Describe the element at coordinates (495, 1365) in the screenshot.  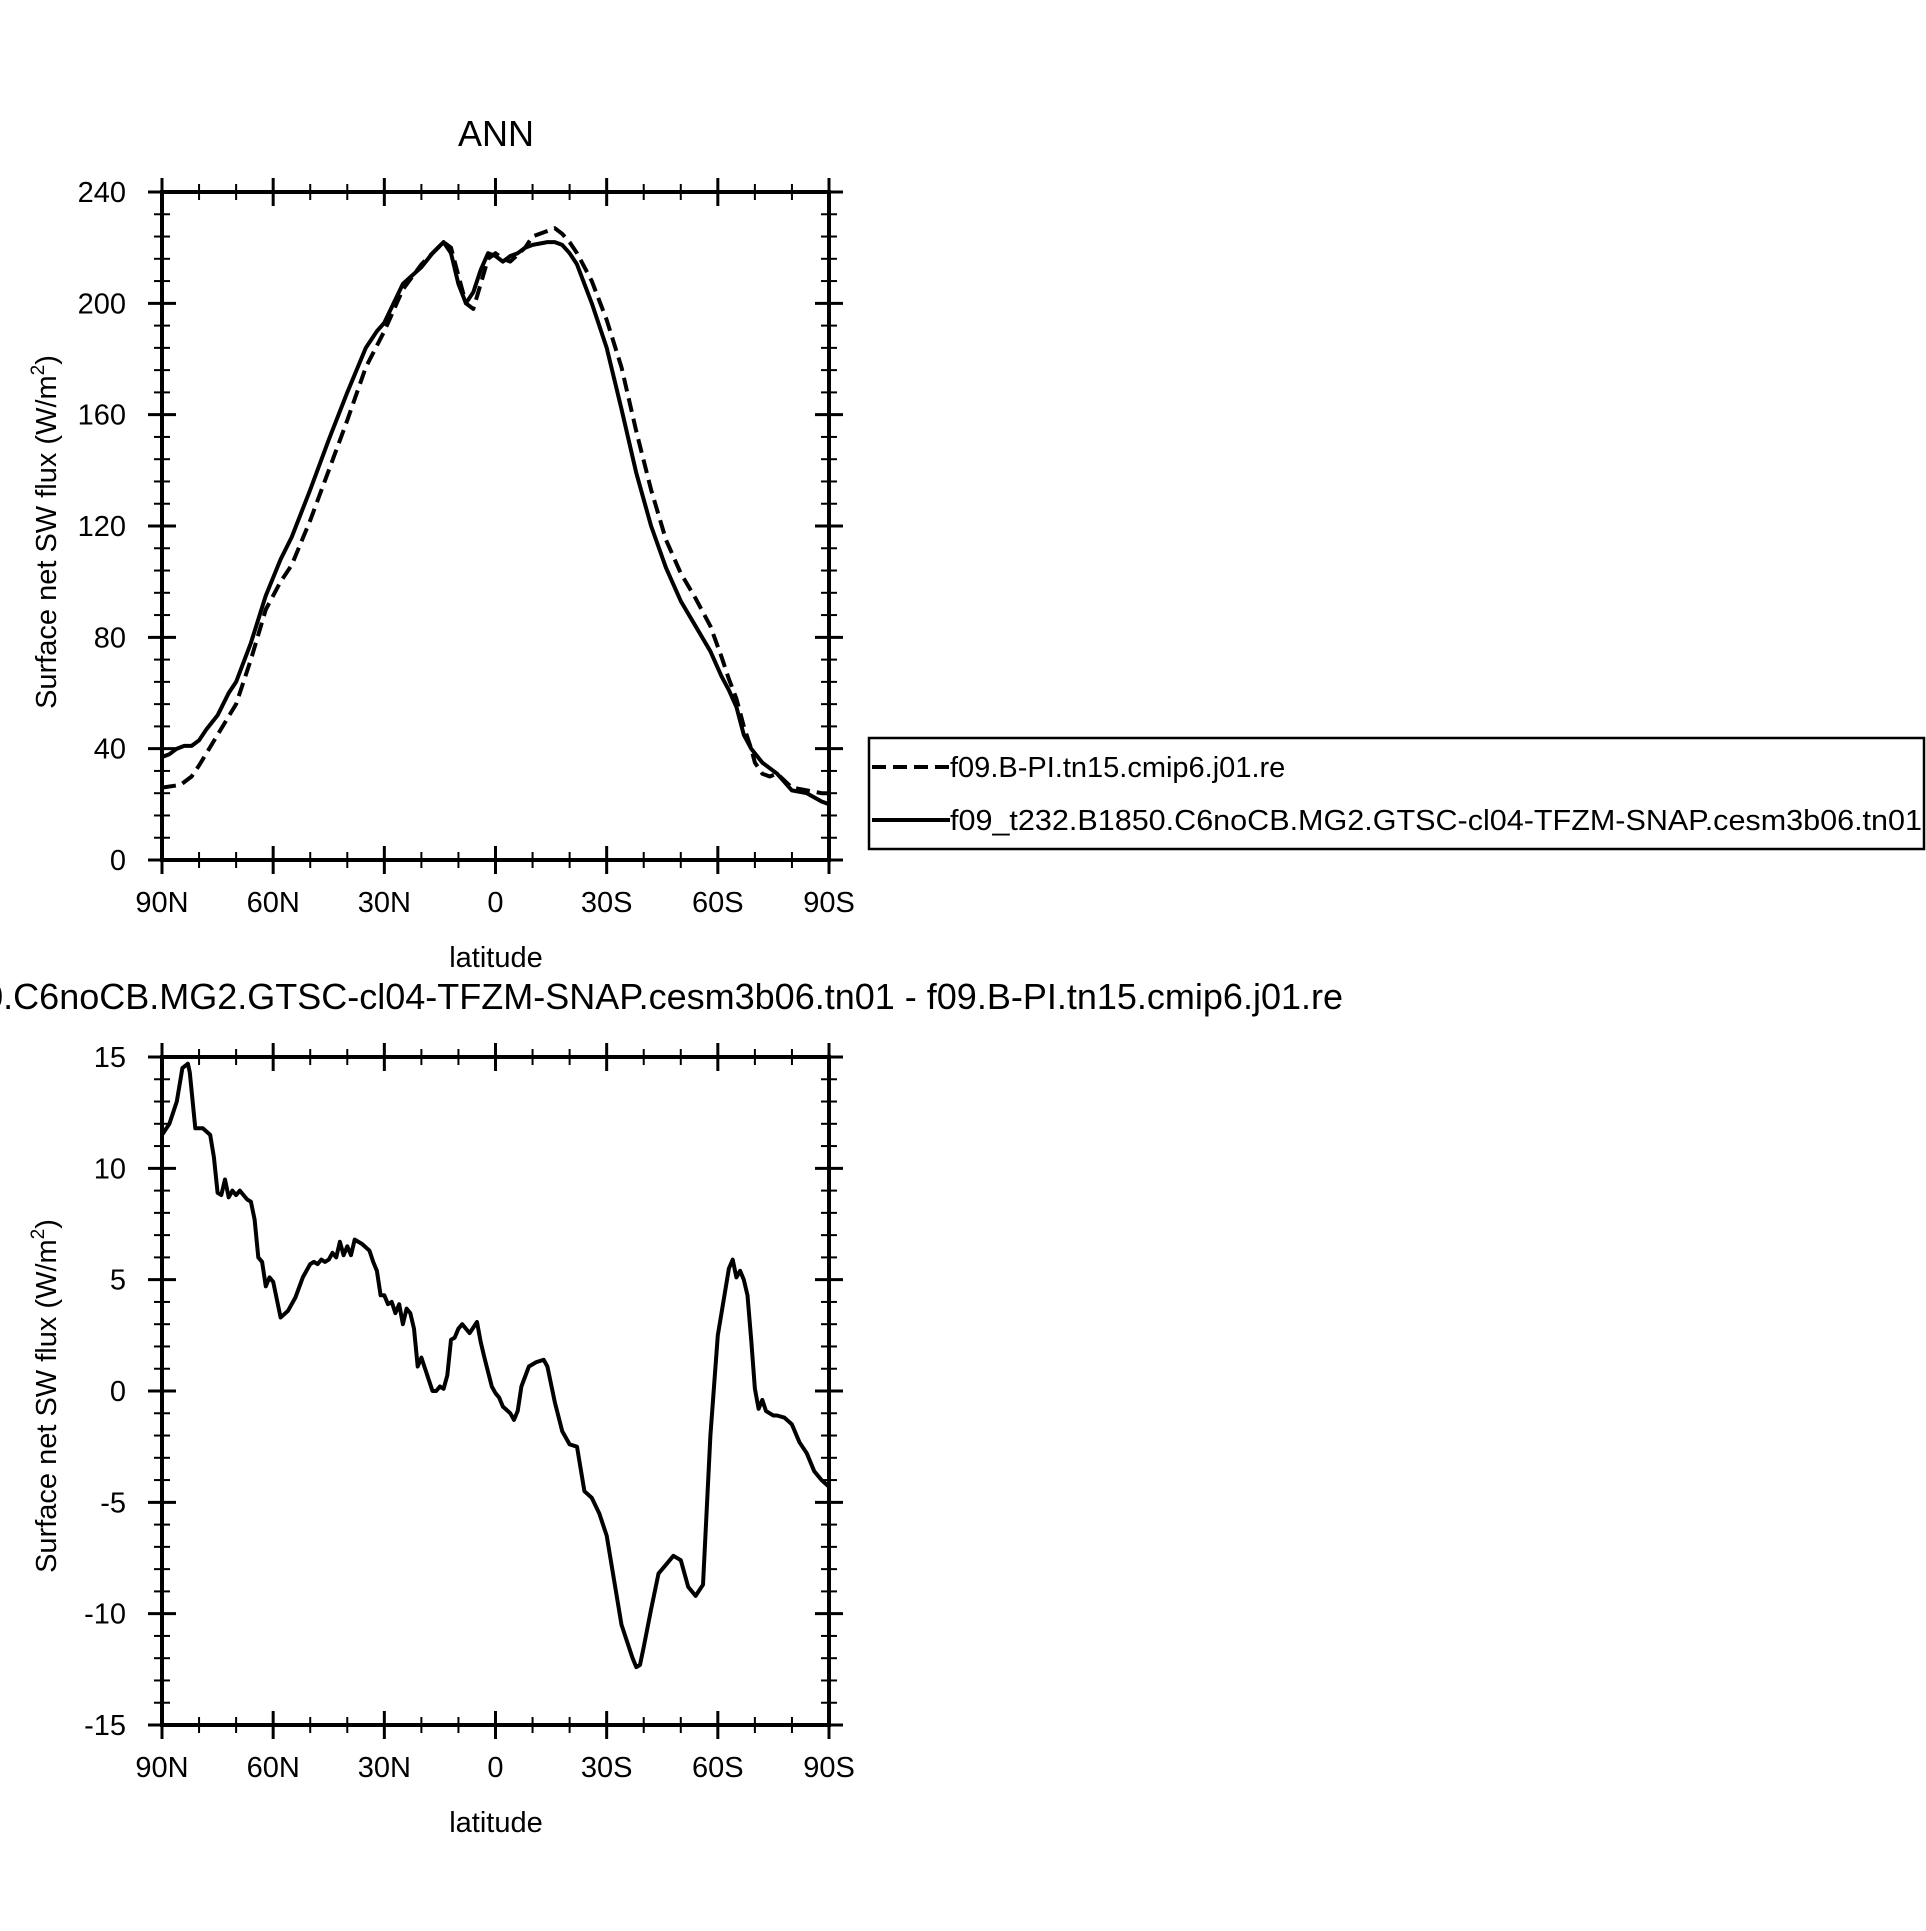
I see `bot-series-solid-line` at that location.